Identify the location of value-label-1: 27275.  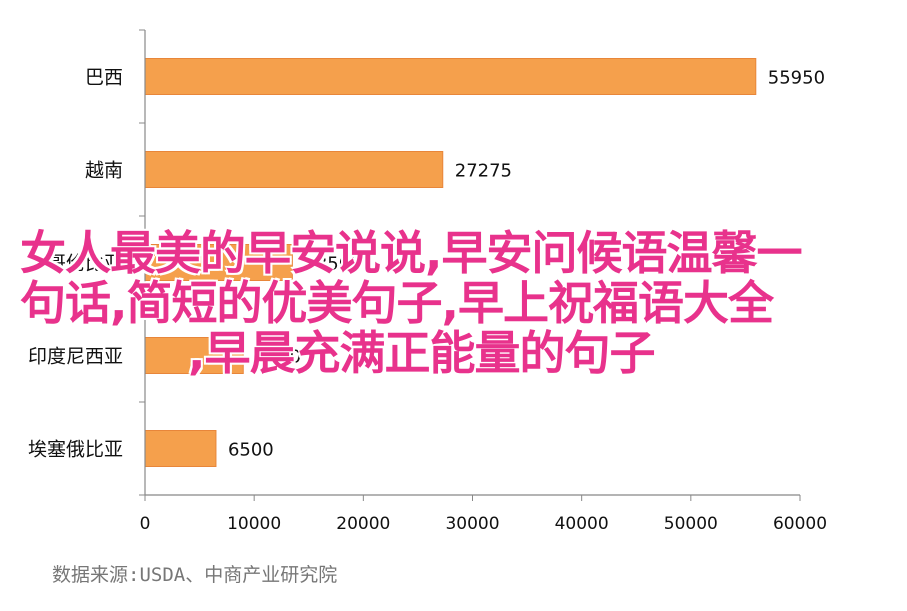
(483, 171).